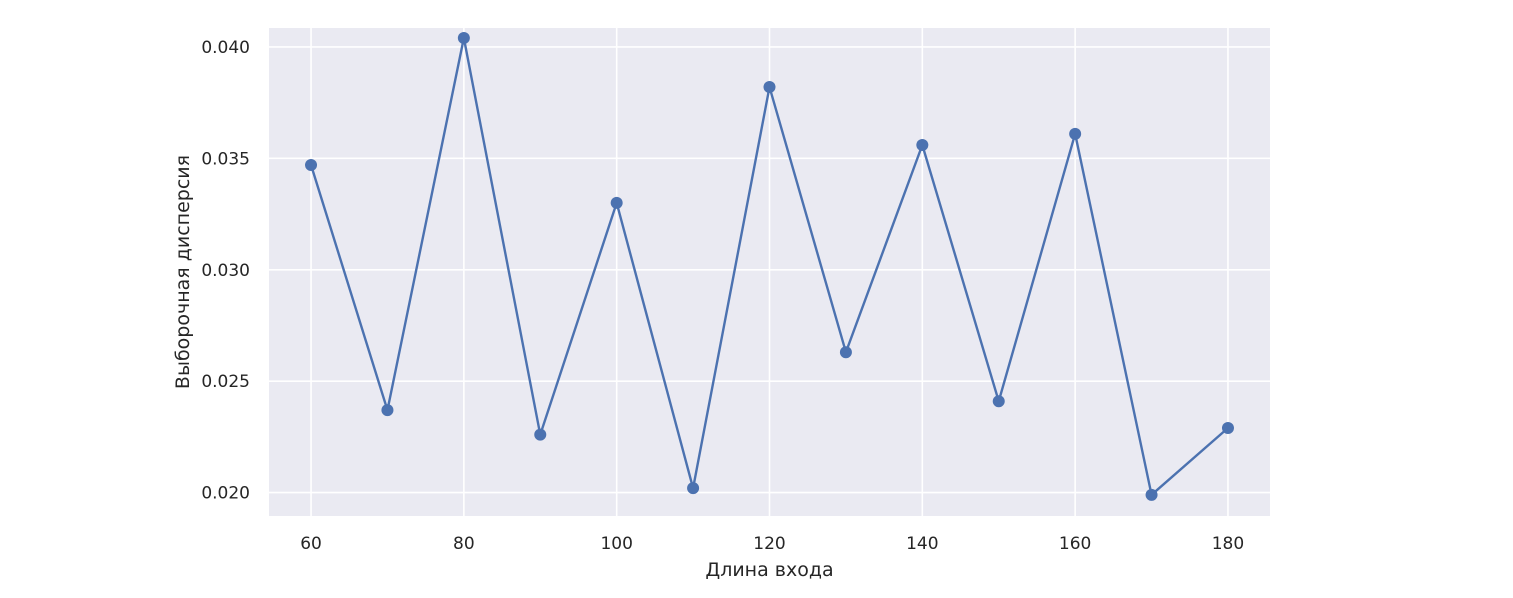  What do you see at coordinates (311, 544) in the screenshot?
I see `x-tick-label: 60` at bounding box center [311, 544].